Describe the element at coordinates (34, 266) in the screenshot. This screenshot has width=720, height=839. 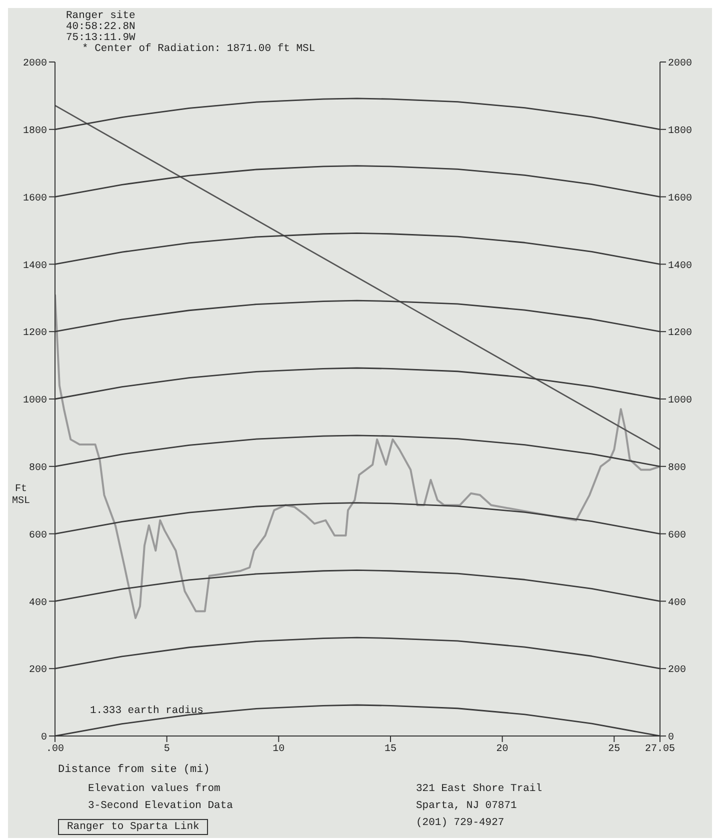
I see `y-tick-label: 1400` at that location.